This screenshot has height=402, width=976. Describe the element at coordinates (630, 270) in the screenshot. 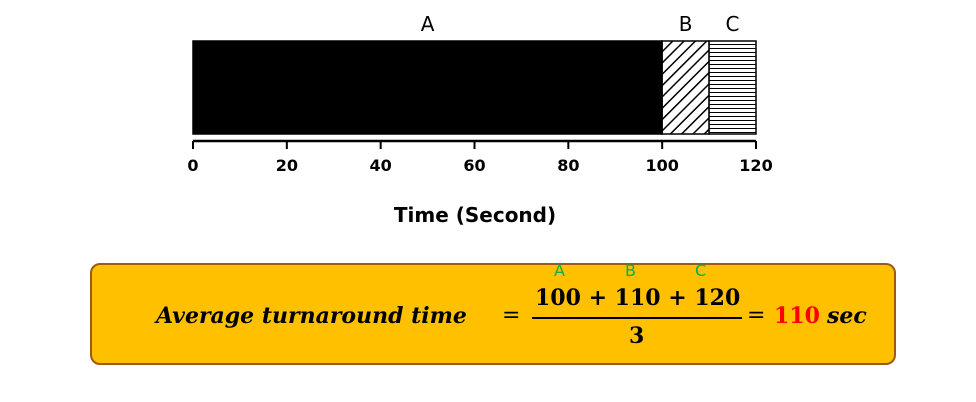

I see `term-label-b: B` at that location.